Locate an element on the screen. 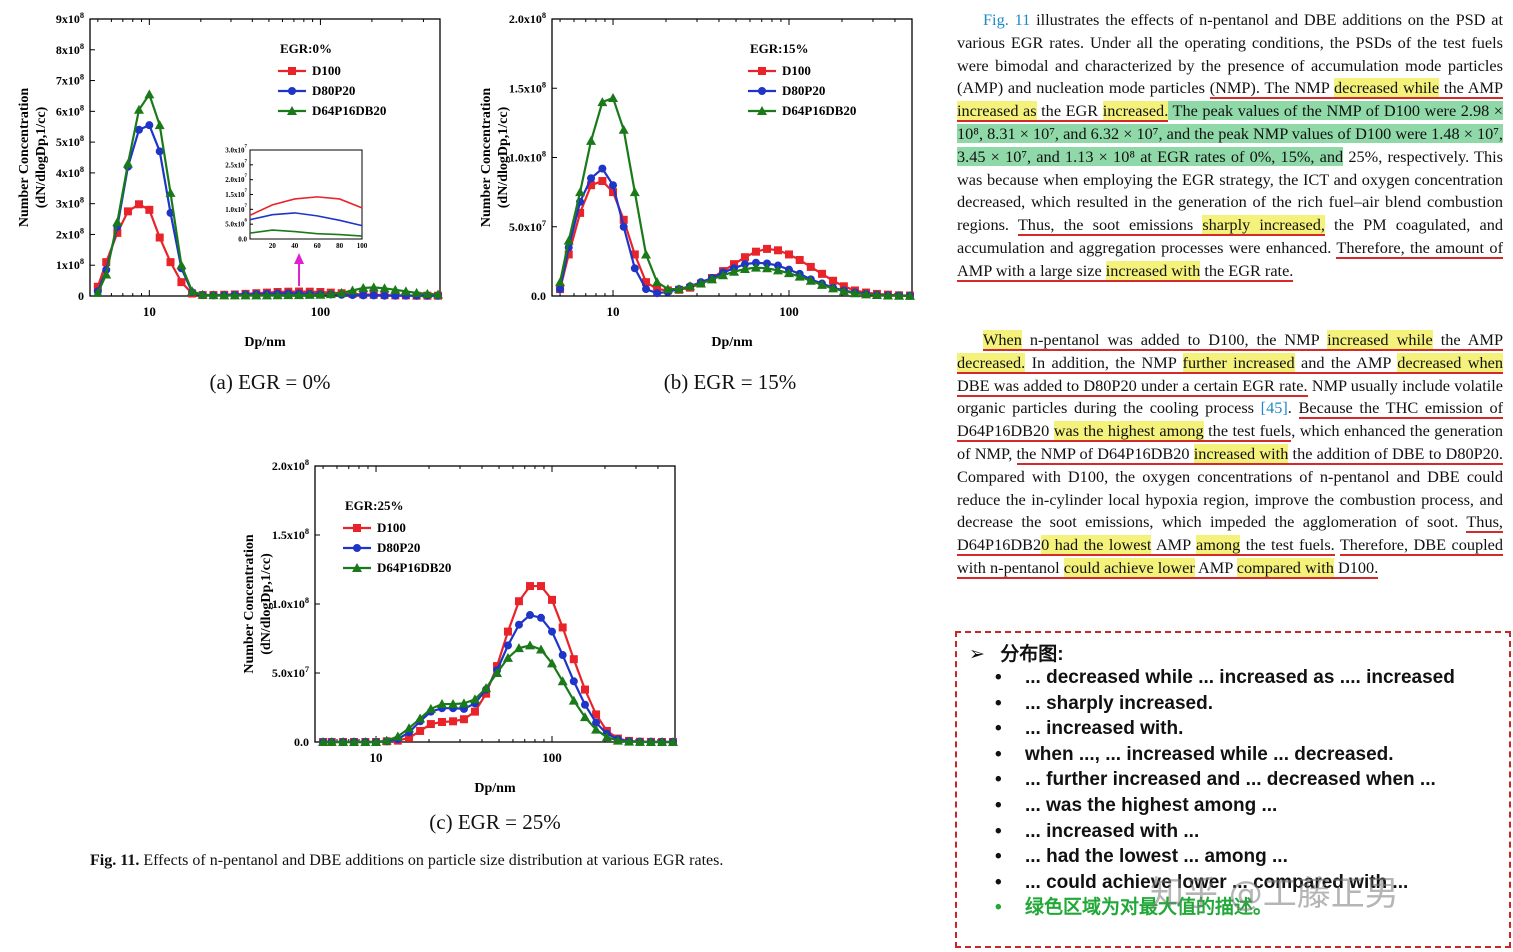  paragraph2-segment: increased while is located at coordinates (1380, 340).